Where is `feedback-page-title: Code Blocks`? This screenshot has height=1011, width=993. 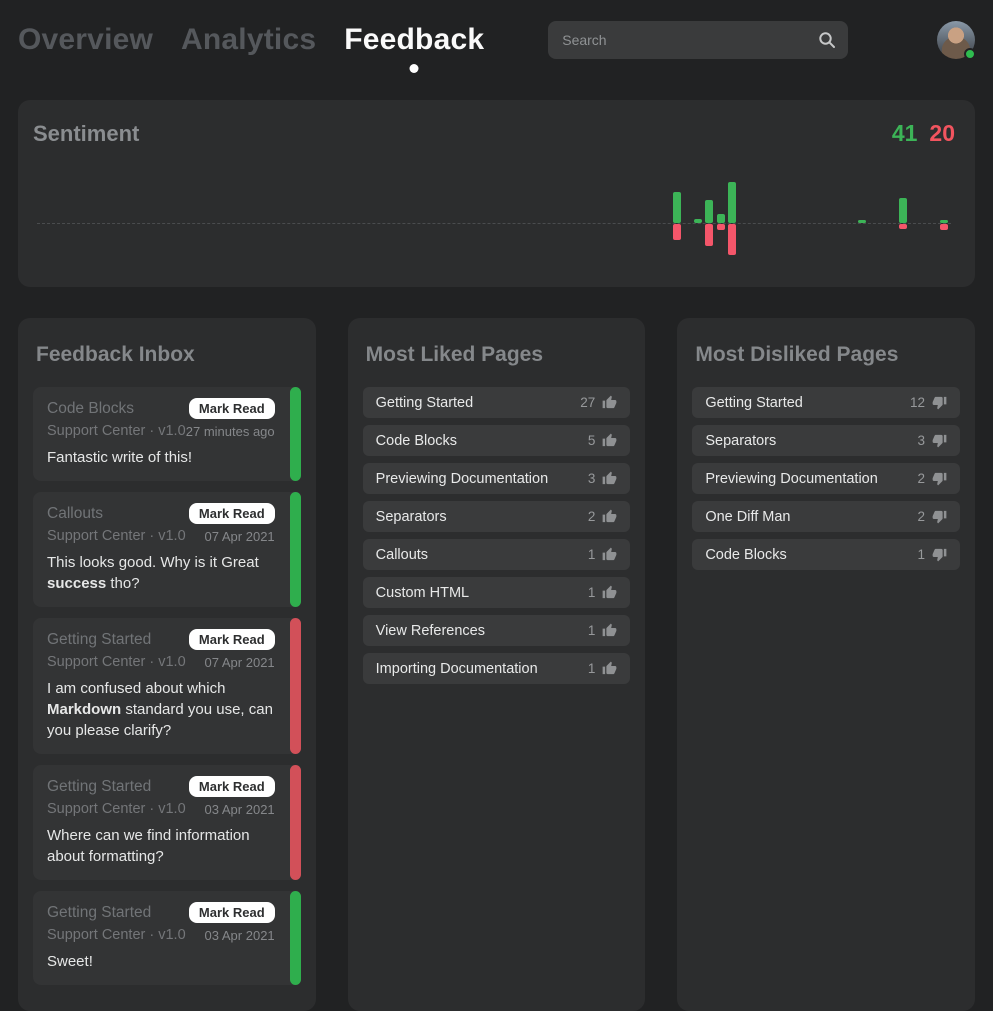
feedback-page-title: Code Blocks is located at coordinates (91, 408).